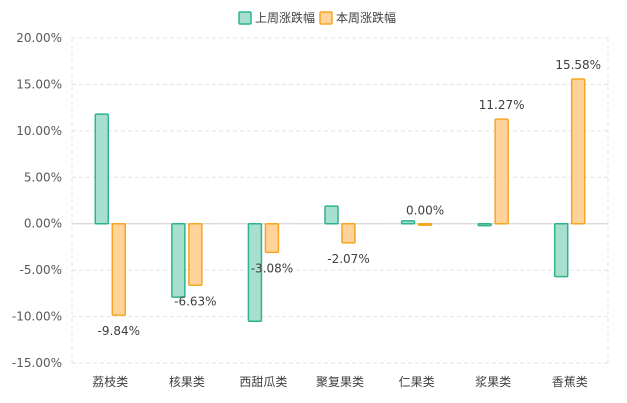 The height and width of the screenshot is (403, 627). I want to click on y-tick-label: -5.00%, so click(41, 270).